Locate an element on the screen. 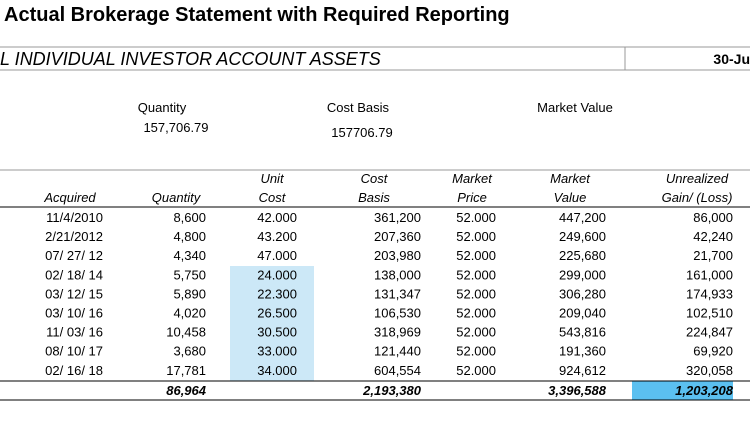 The width and height of the screenshot is (750, 422). statement-date: 30-Ju is located at coordinates (731, 59).